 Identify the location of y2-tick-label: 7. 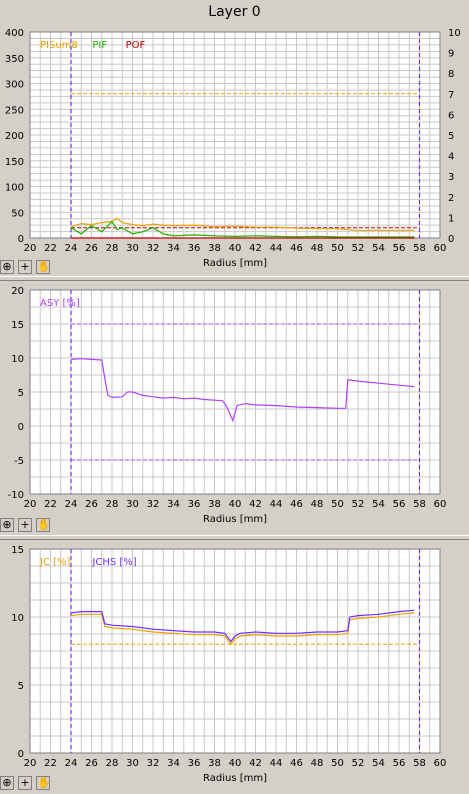
(451, 95).